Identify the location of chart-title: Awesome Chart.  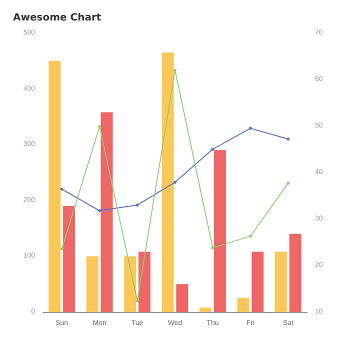
(57, 18).